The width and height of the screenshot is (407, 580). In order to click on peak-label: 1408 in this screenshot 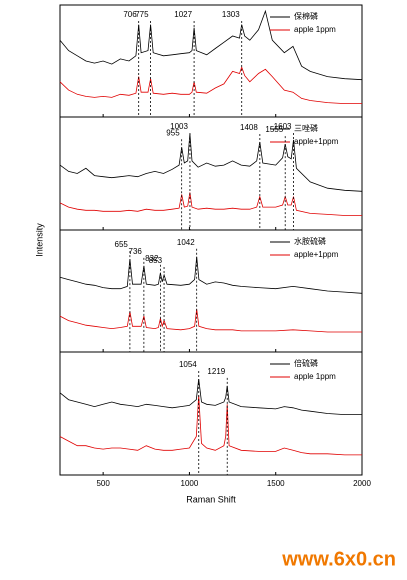, I will do `click(249, 127)`.